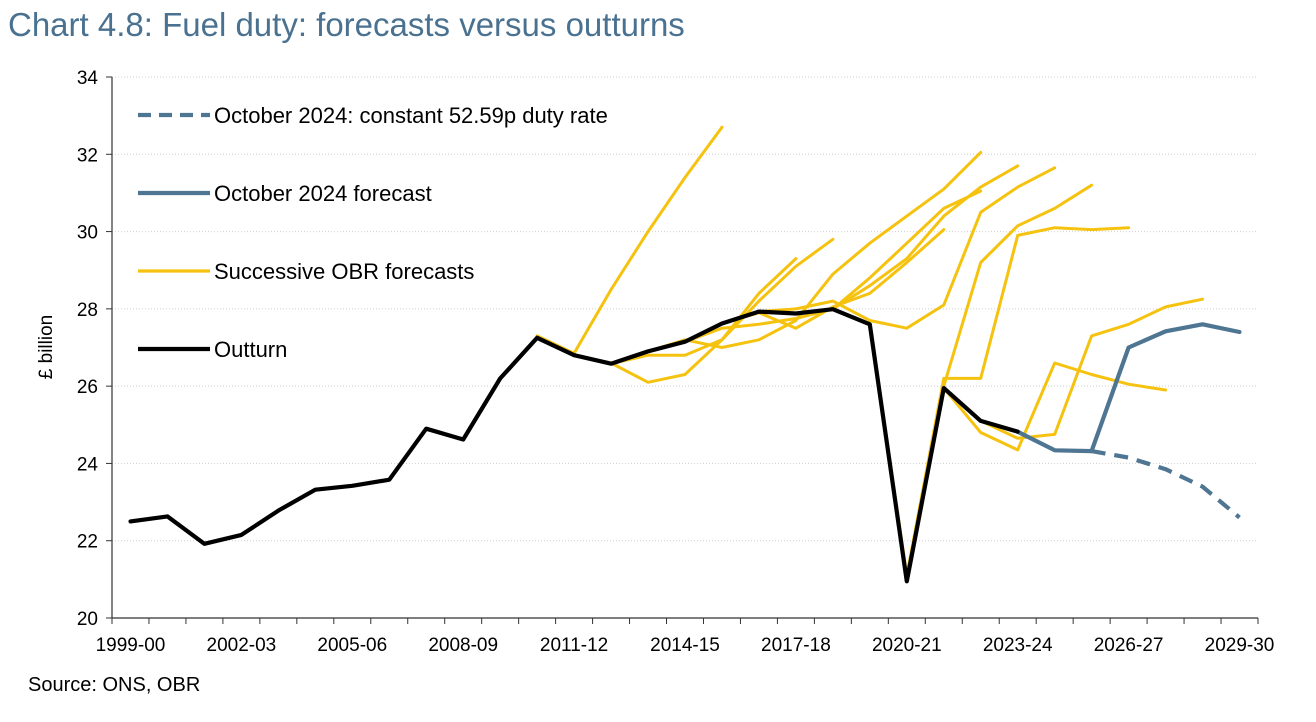  I want to click on y-tick-label-34: 34, so click(88, 78).